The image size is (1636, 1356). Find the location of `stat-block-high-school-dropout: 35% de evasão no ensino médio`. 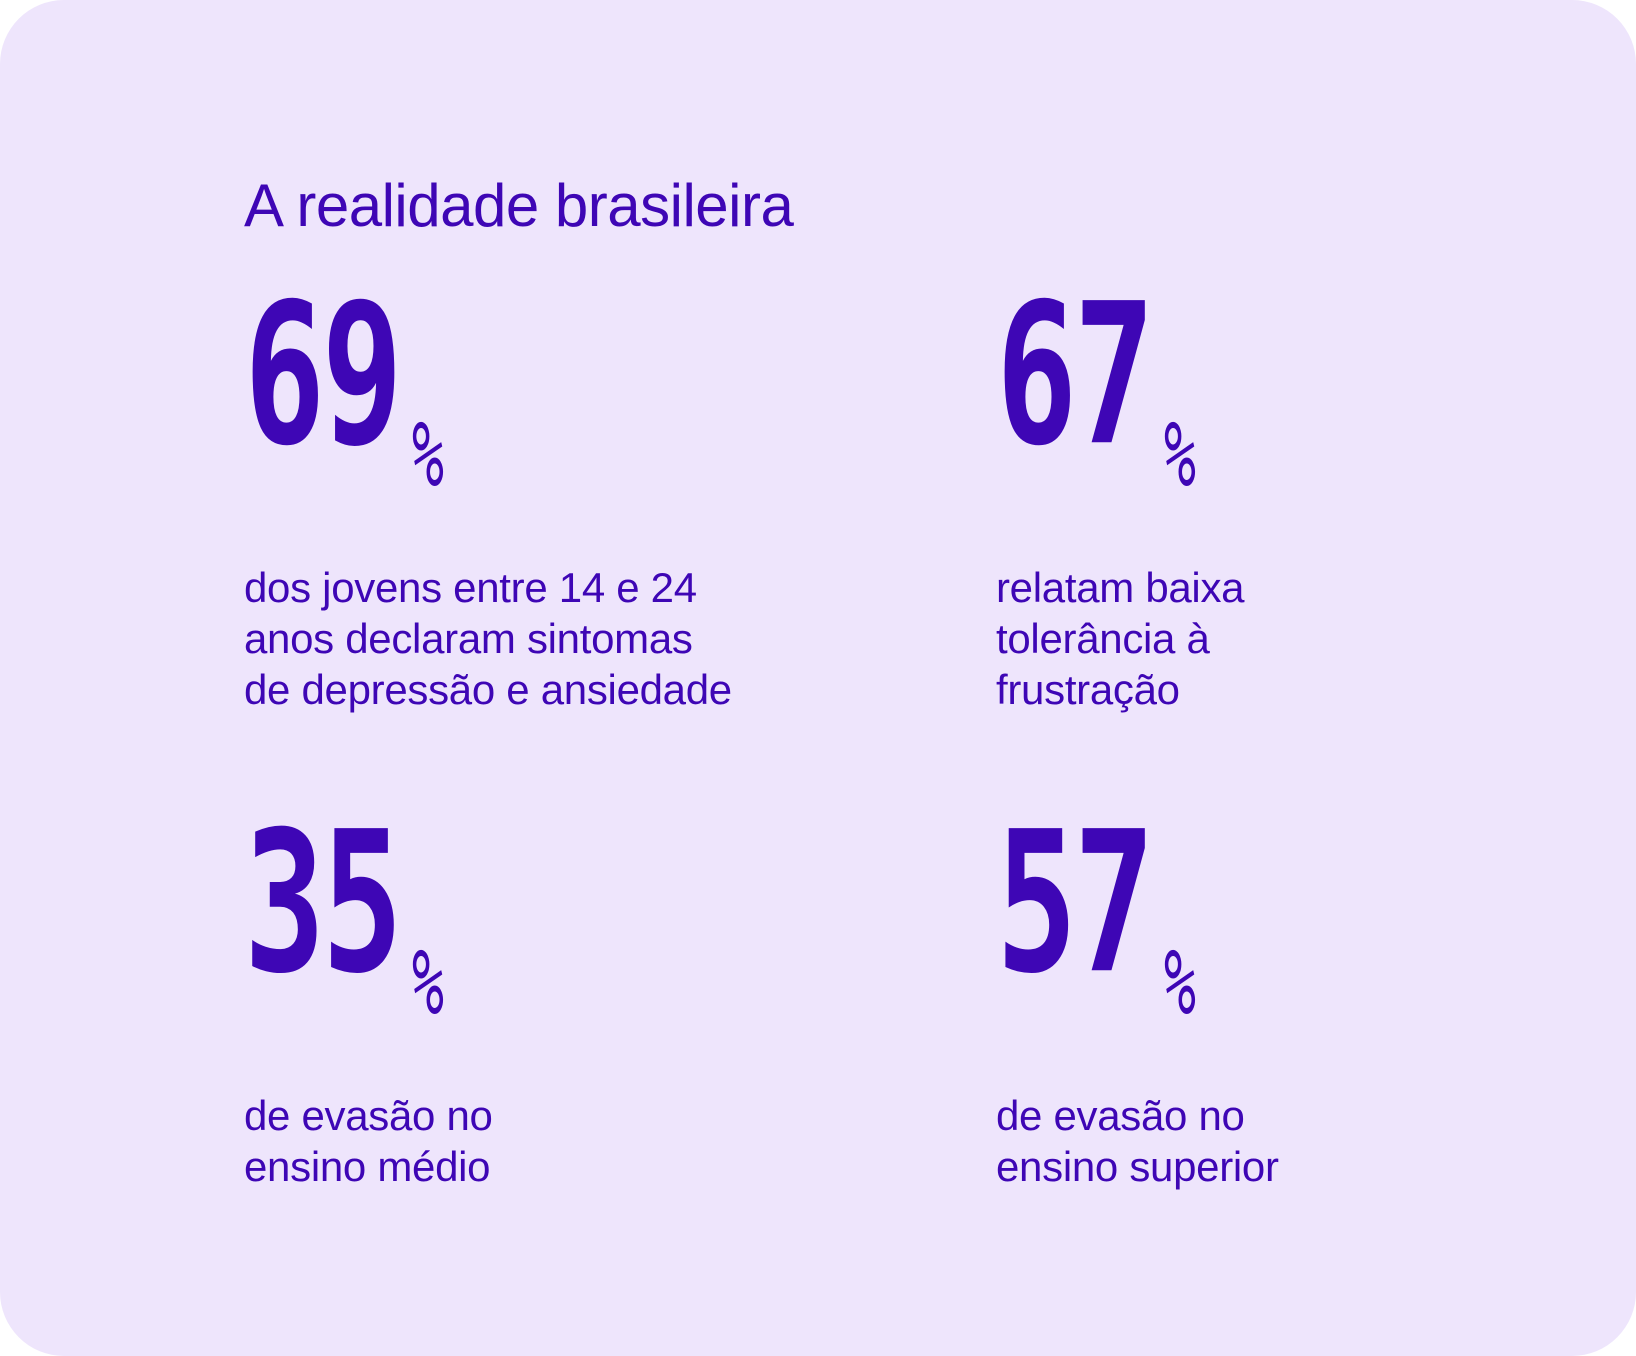

stat-block-high-school-dropout: 35% de evasão no ensino médio is located at coordinates (554, 991).